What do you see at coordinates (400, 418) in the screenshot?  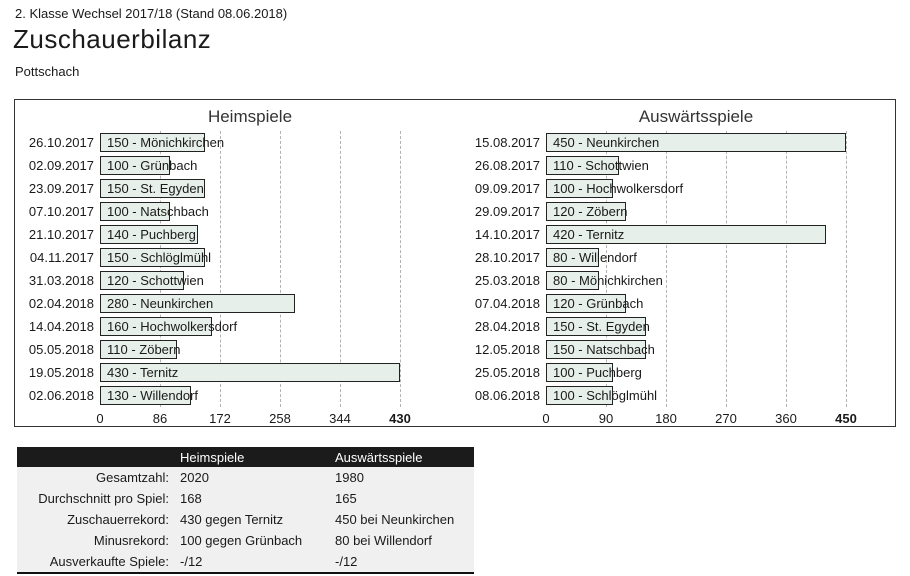 I see `x-tick-label: 430` at bounding box center [400, 418].